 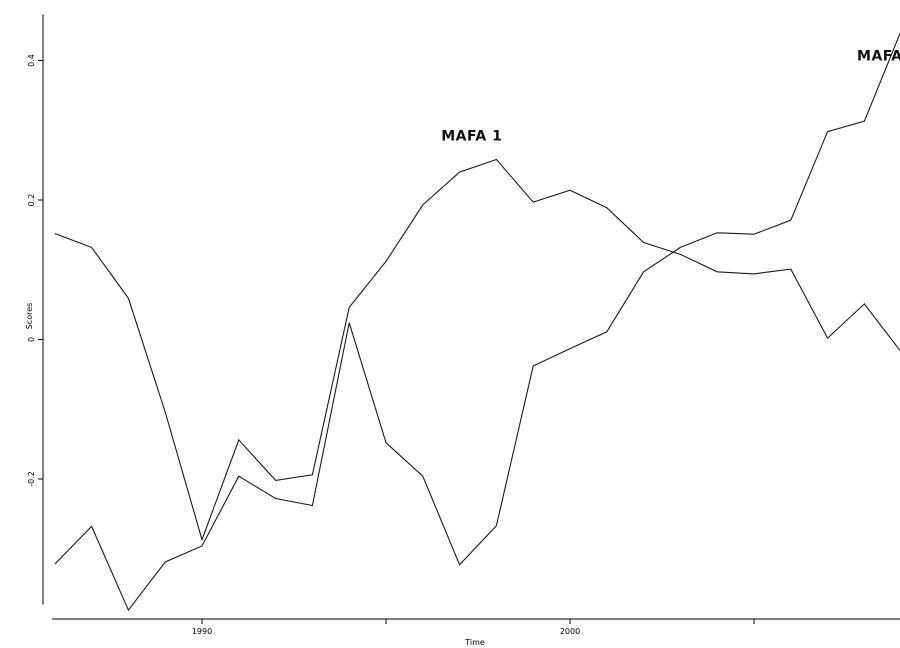 I want to click on y-tick-label: -0.2, so click(x=31, y=479).